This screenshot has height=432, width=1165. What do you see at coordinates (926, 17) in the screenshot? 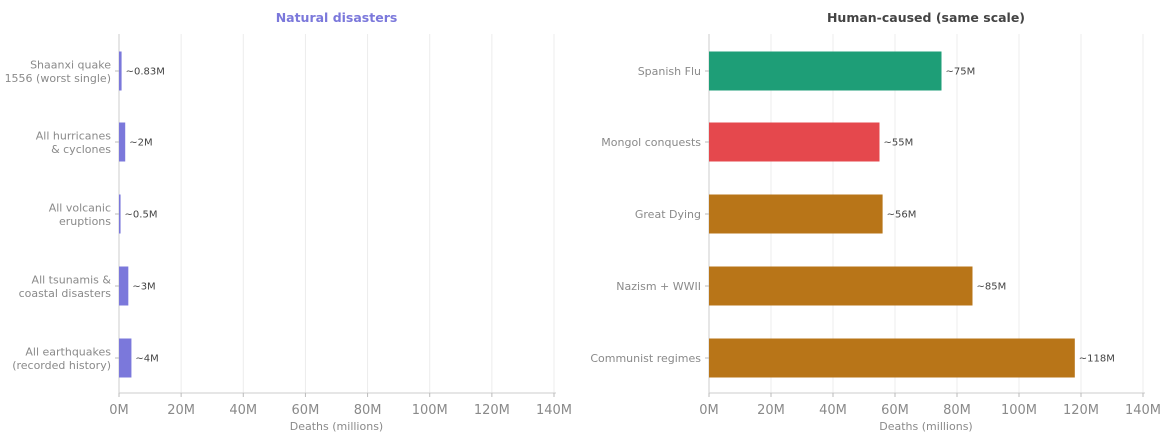
I see `chart-title: Human-caused (same scale)` at bounding box center [926, 17].